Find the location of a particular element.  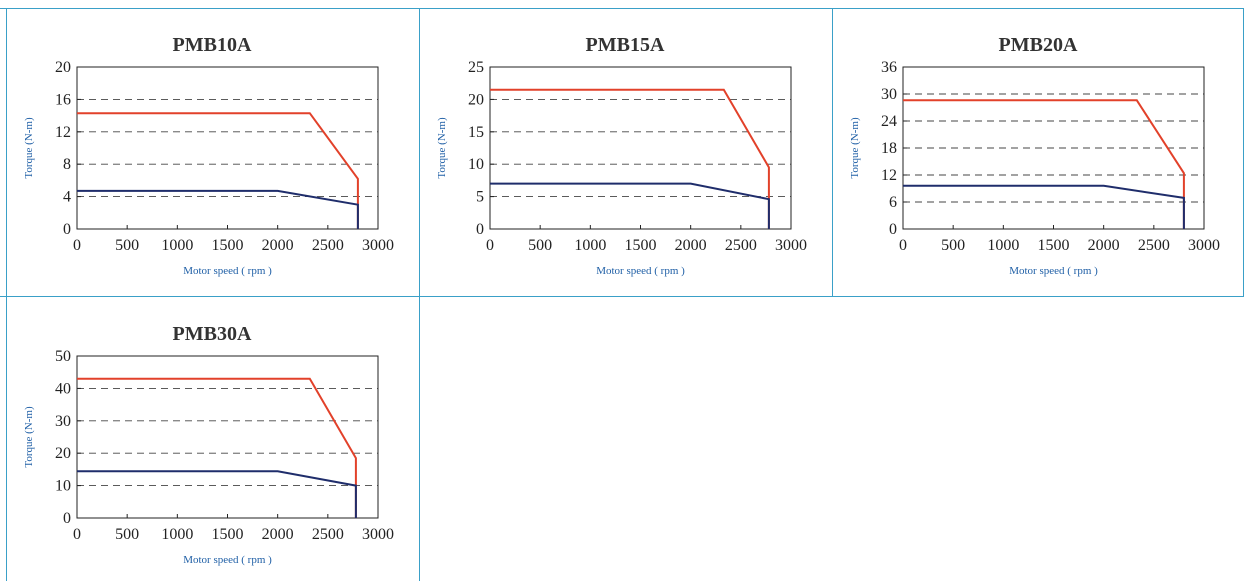

y-tick-label: 18 is located at coordinates (889, 148).